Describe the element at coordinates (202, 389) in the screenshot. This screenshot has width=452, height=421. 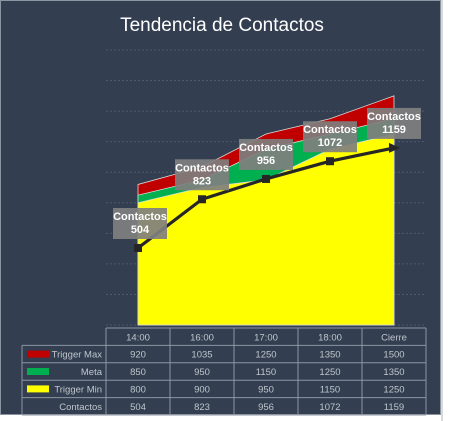
I see `table-cell: 900` at that location.